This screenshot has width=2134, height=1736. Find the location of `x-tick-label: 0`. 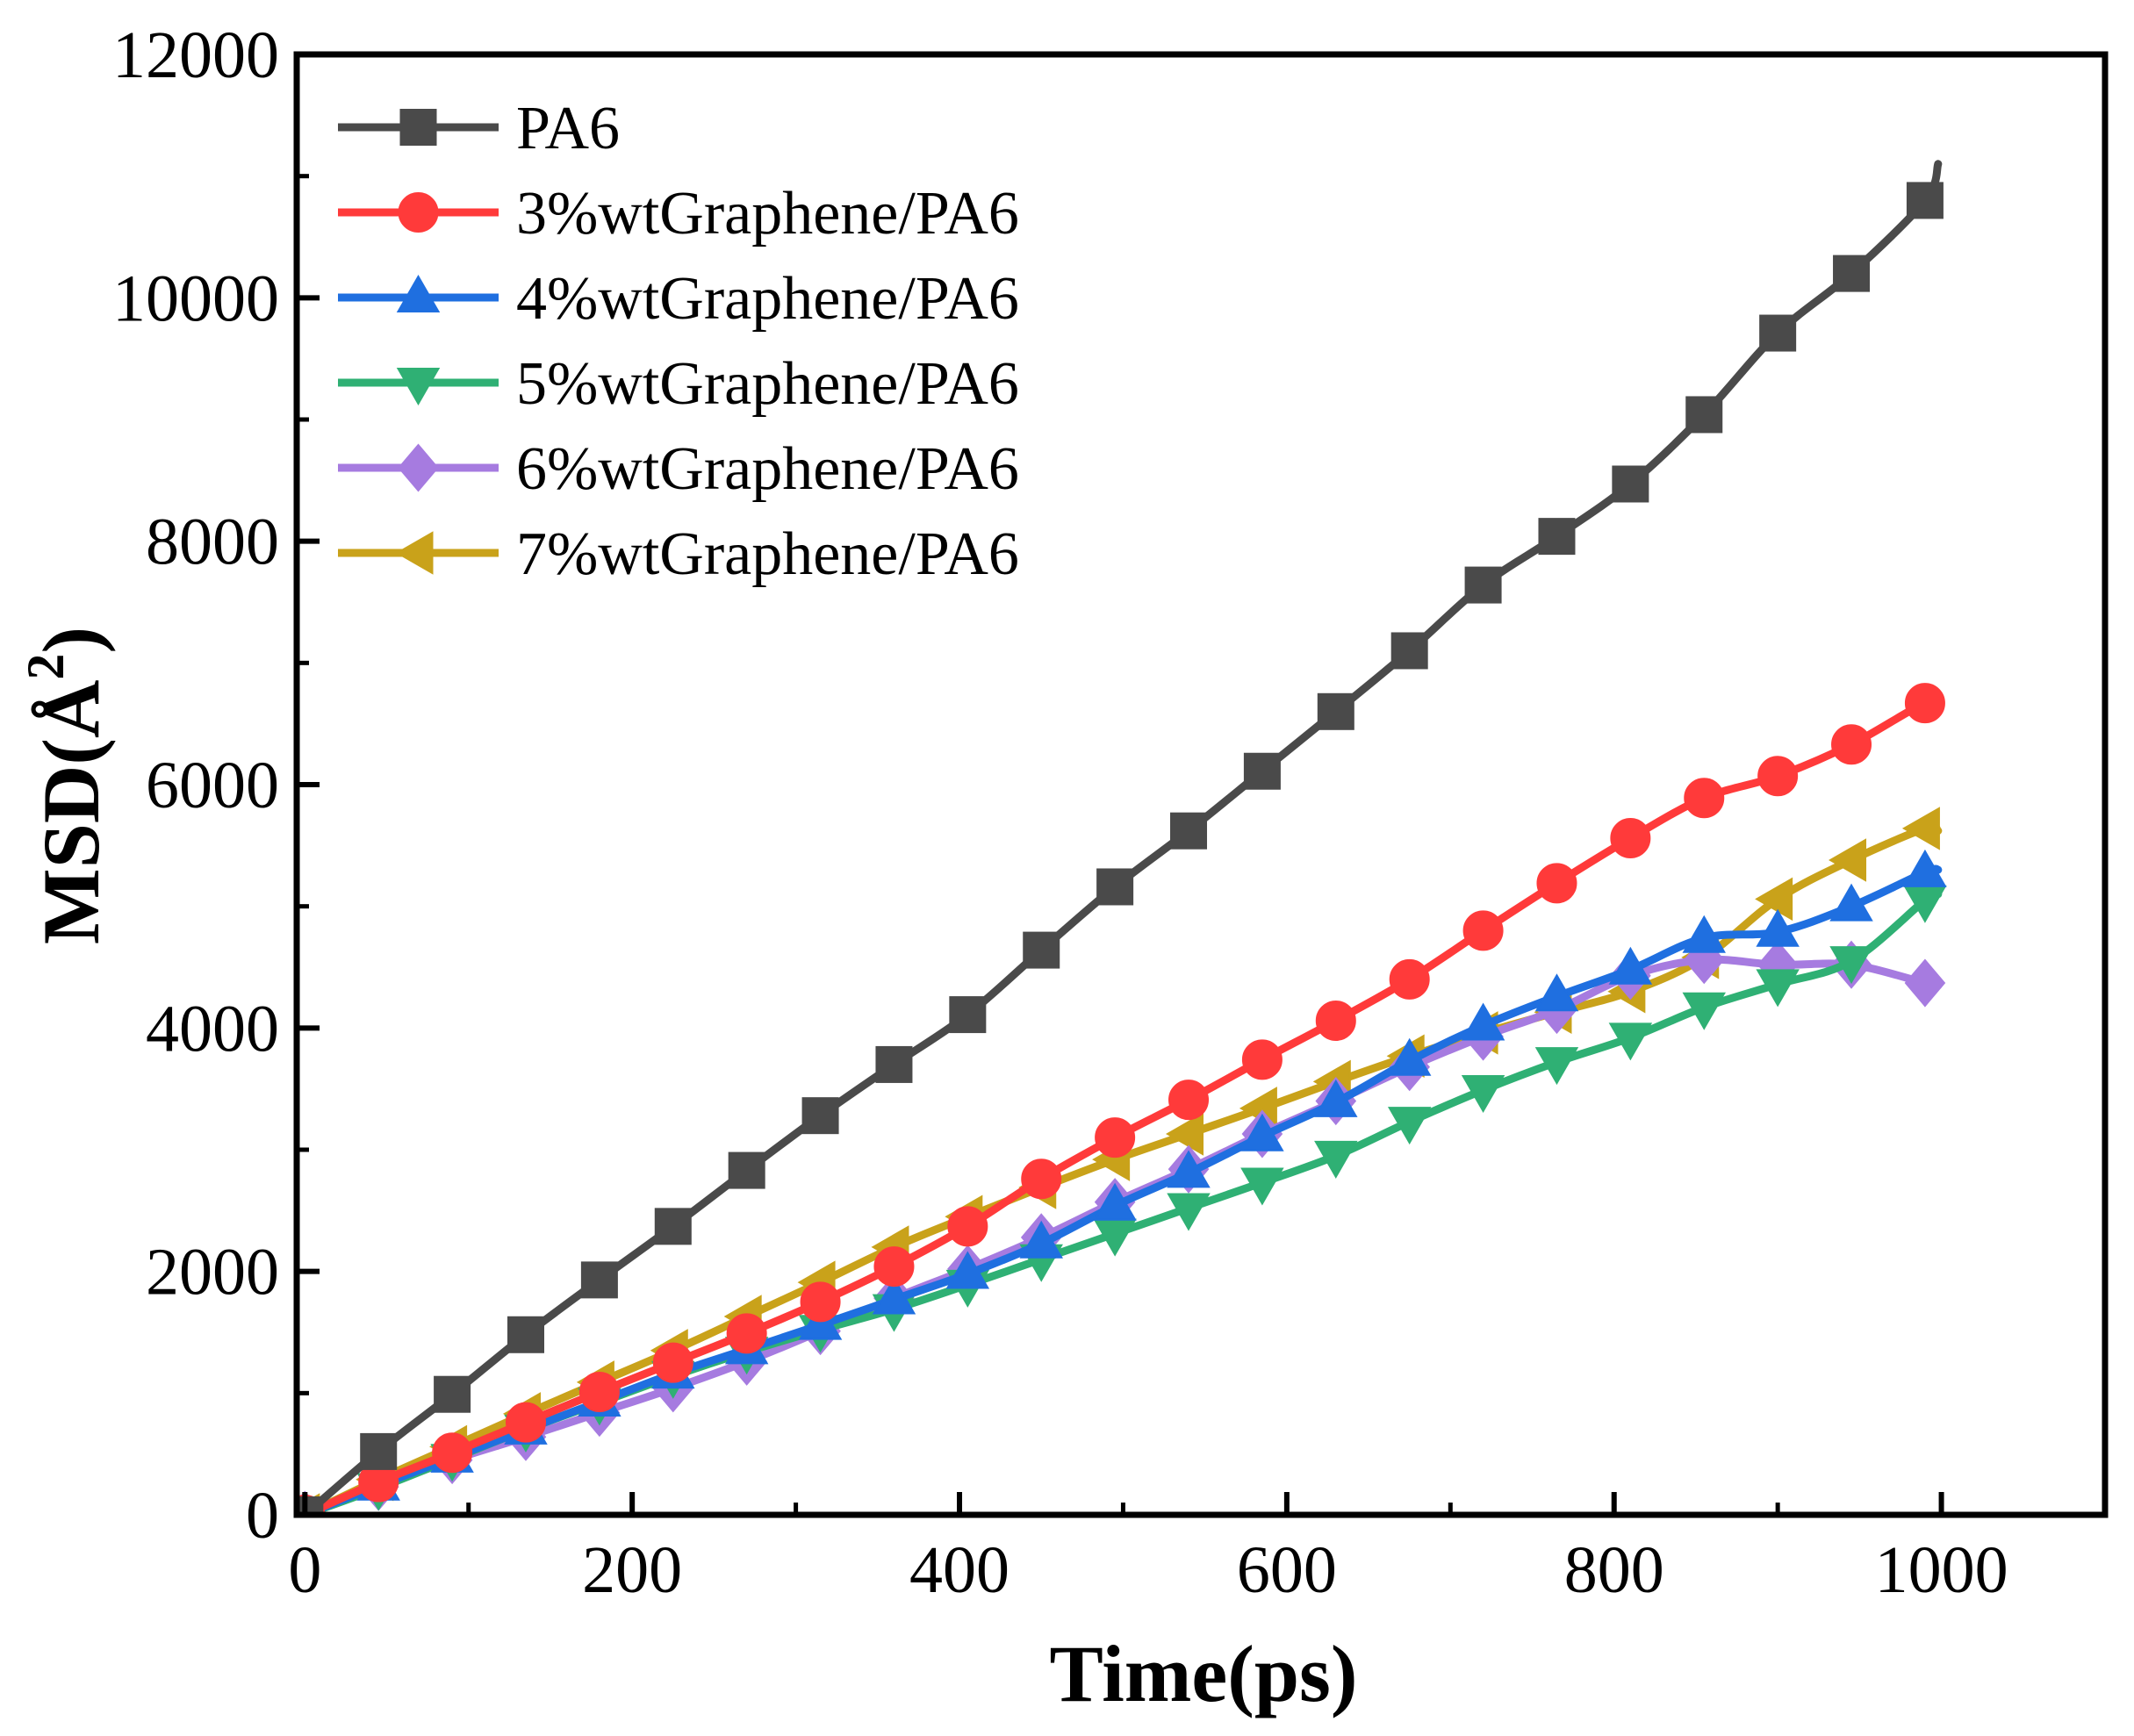

x-tick-label: 0 is located at coordinates (304, 1570).